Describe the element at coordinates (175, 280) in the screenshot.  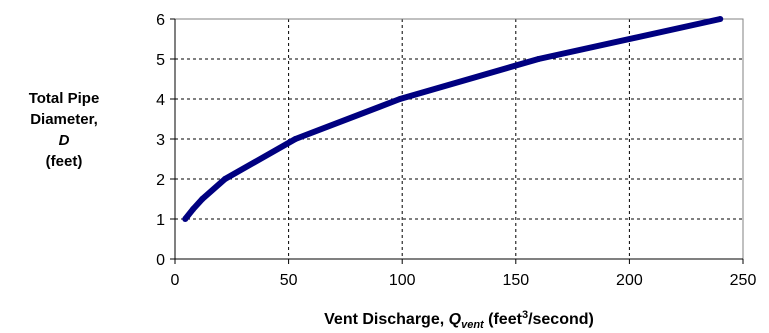
I see `x-tick-label: 0` at that location.